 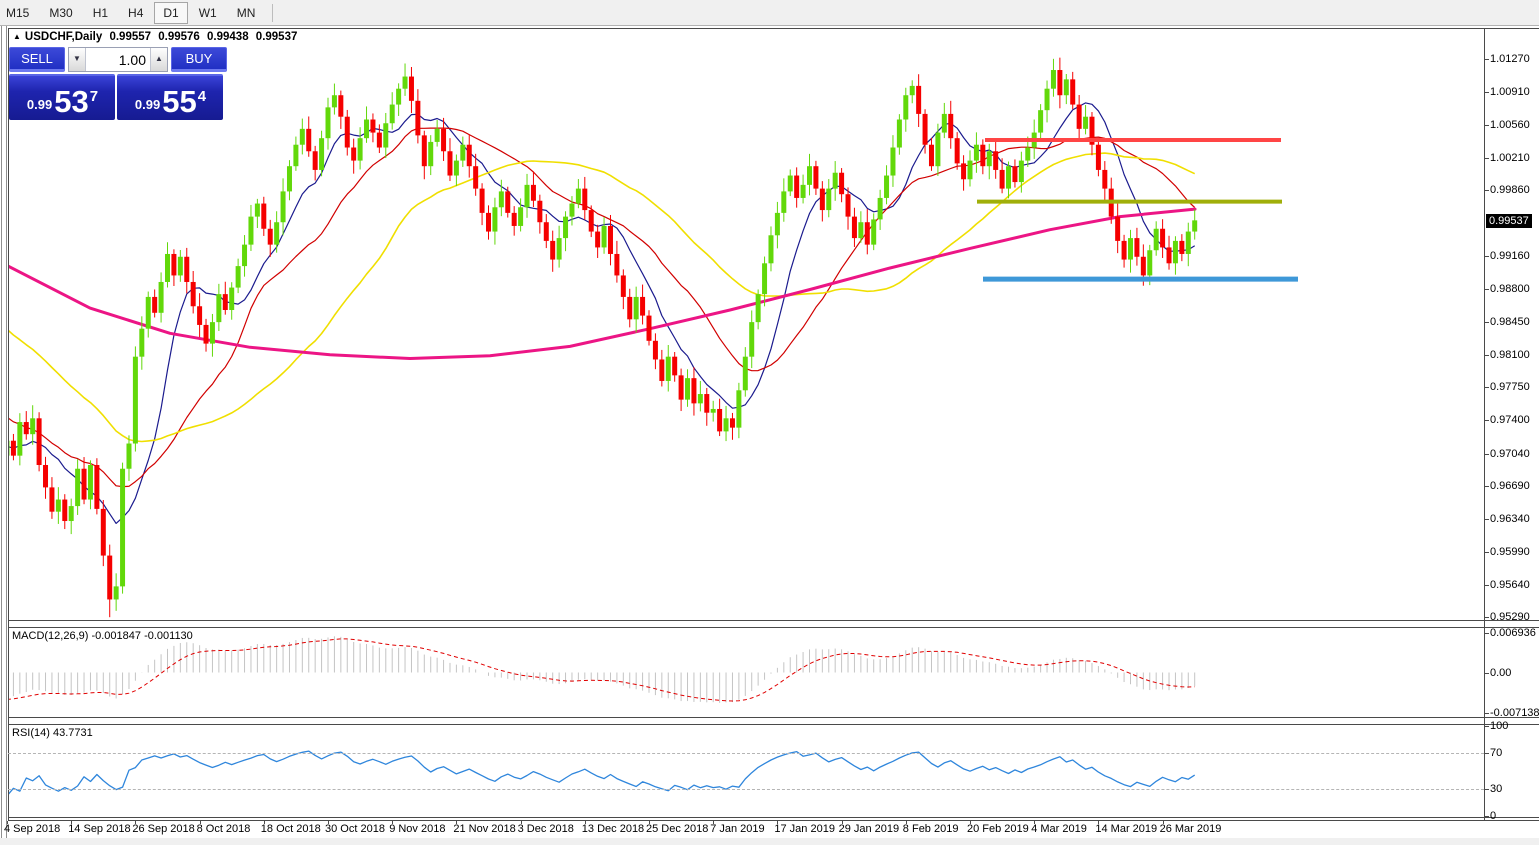 I want to click on macd-label: MACD(12,26,9) -0.001847 -0.001130, so click(x=102, y=636).